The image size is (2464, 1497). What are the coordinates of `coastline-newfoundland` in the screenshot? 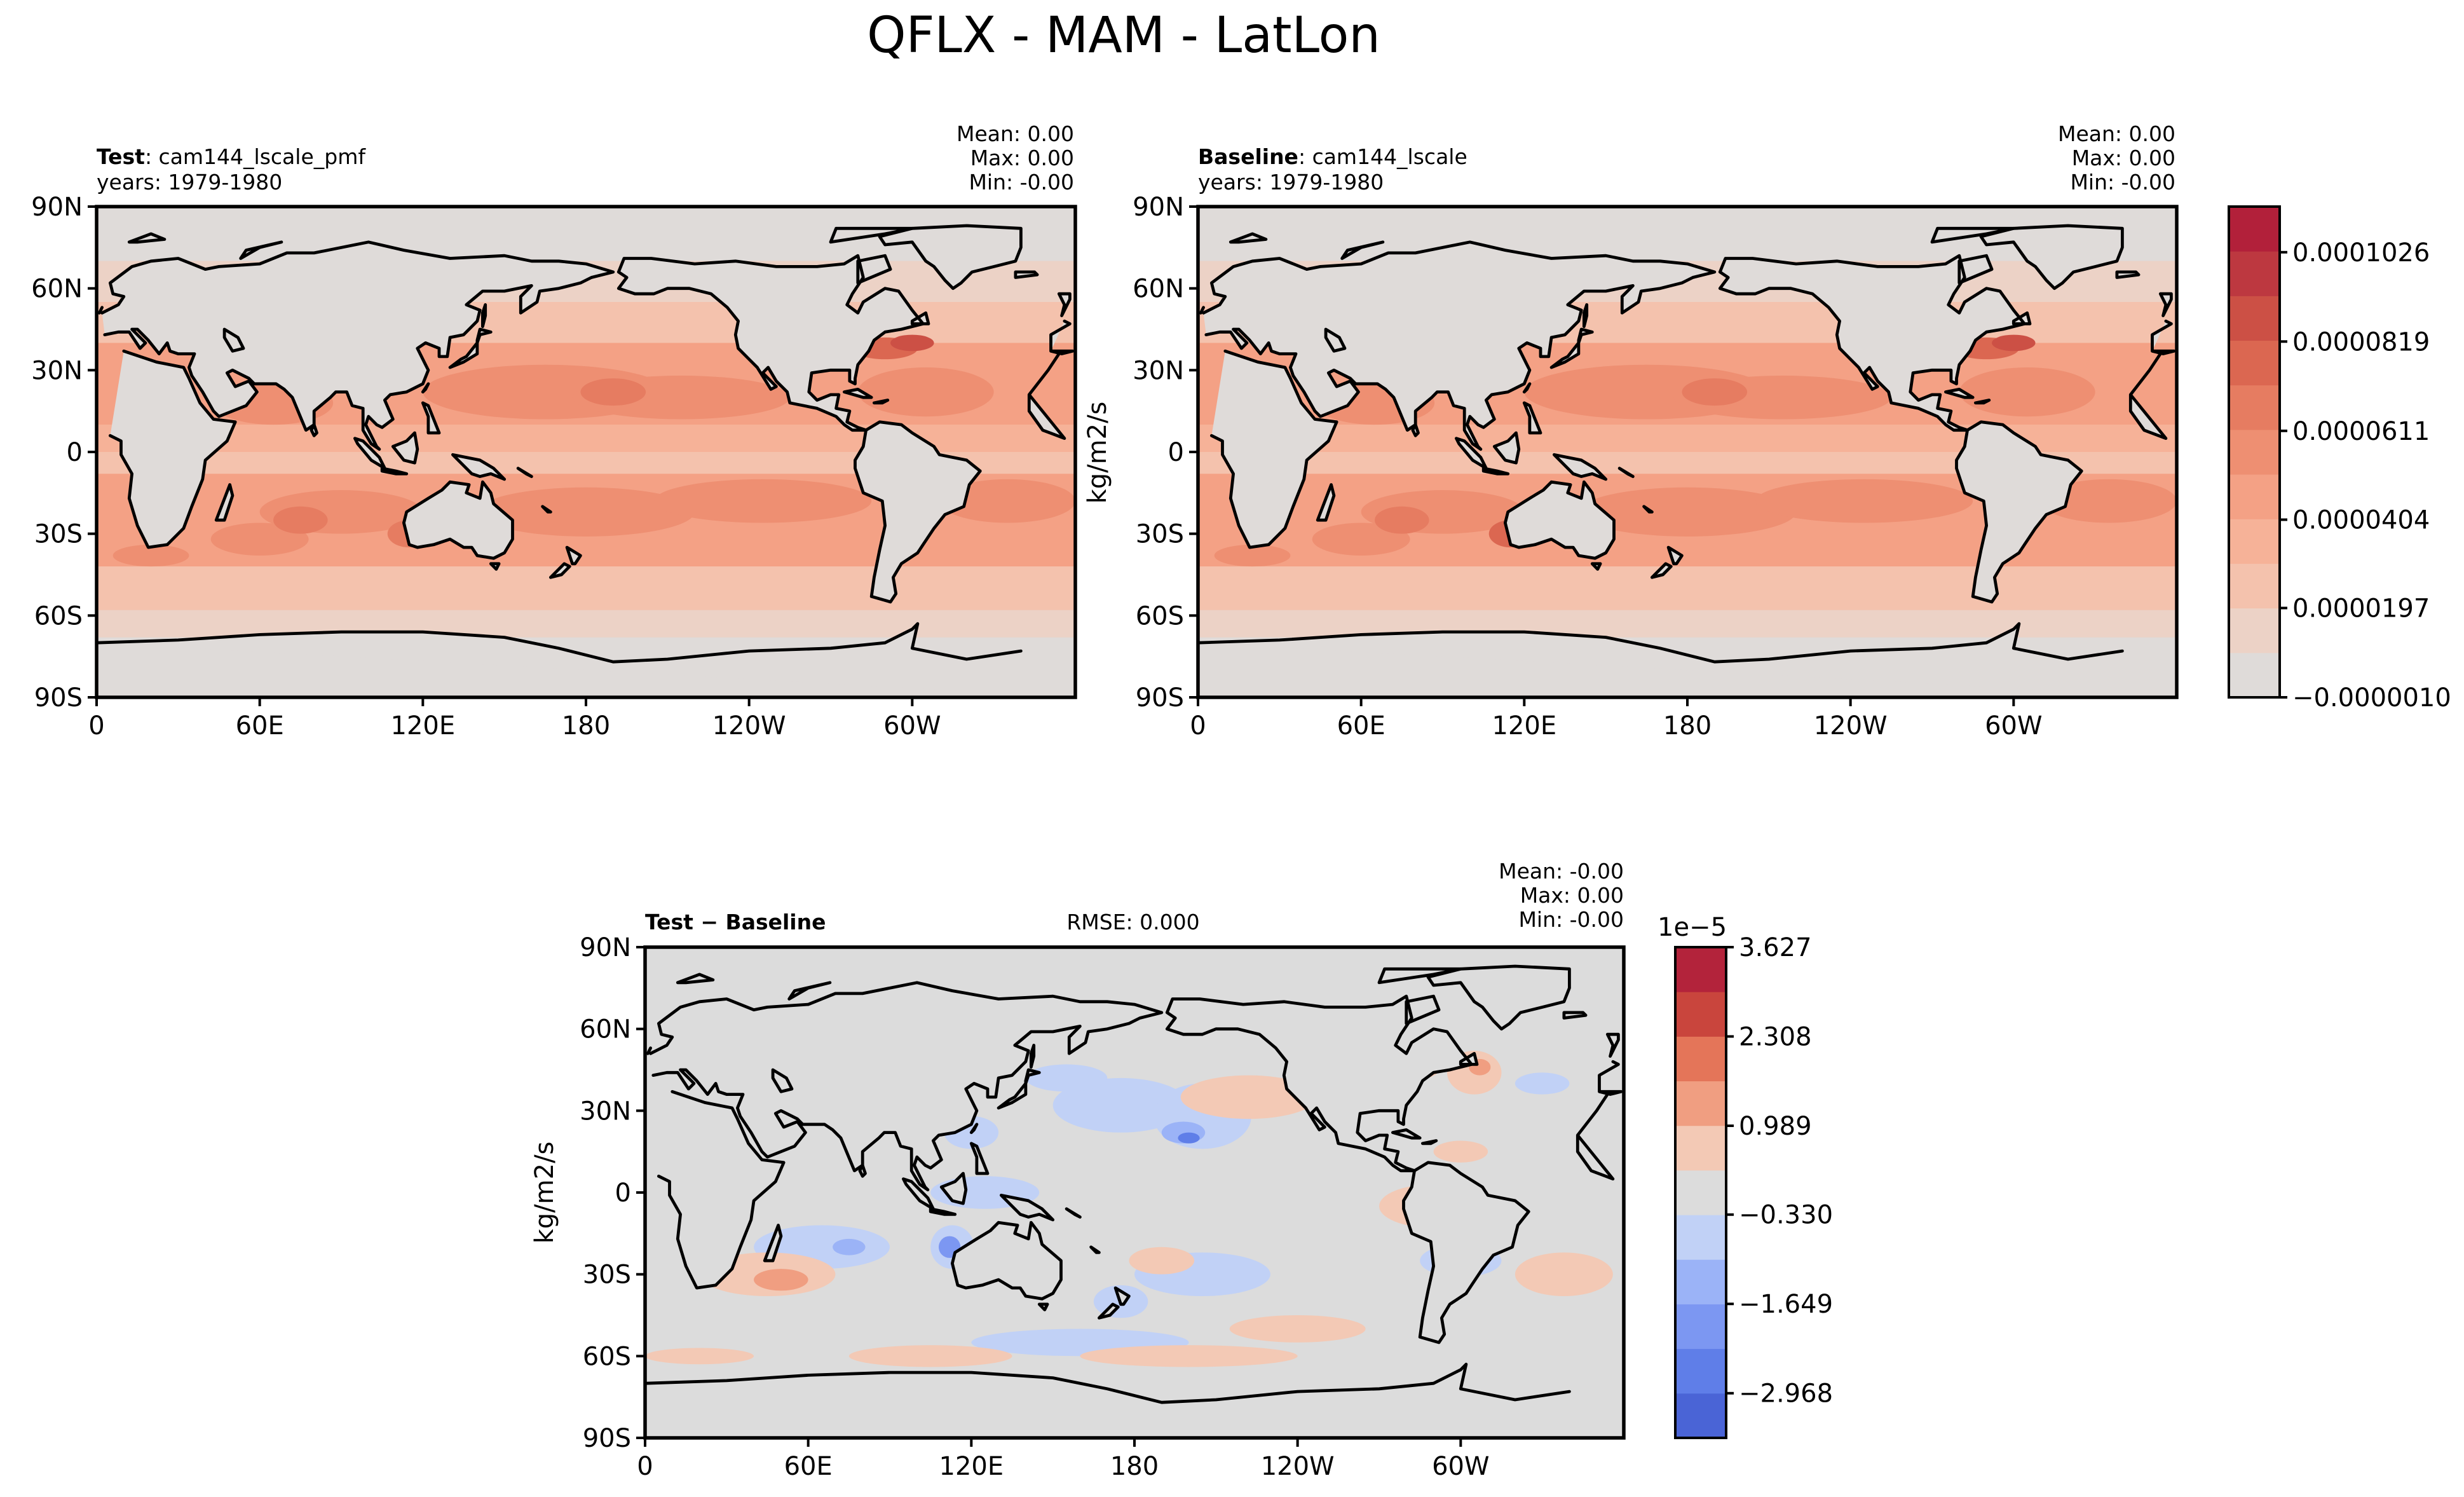 It's located at (2021, 318).